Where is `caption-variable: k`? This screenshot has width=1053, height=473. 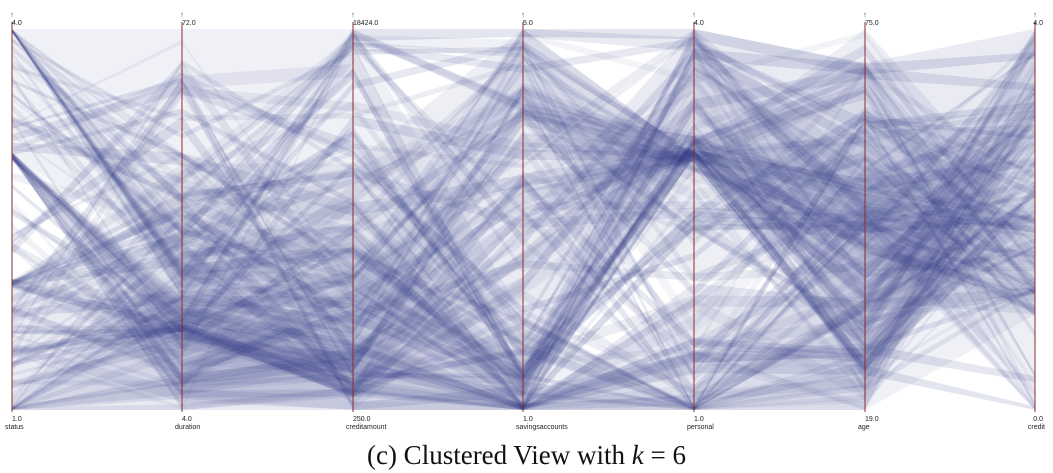
caption-variable: k is located at coordinates (637, 455).